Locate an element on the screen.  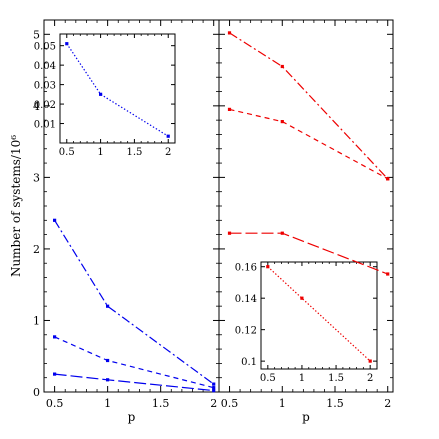
left-ytick-label-2: 2 is located at coordinates (36, 249).